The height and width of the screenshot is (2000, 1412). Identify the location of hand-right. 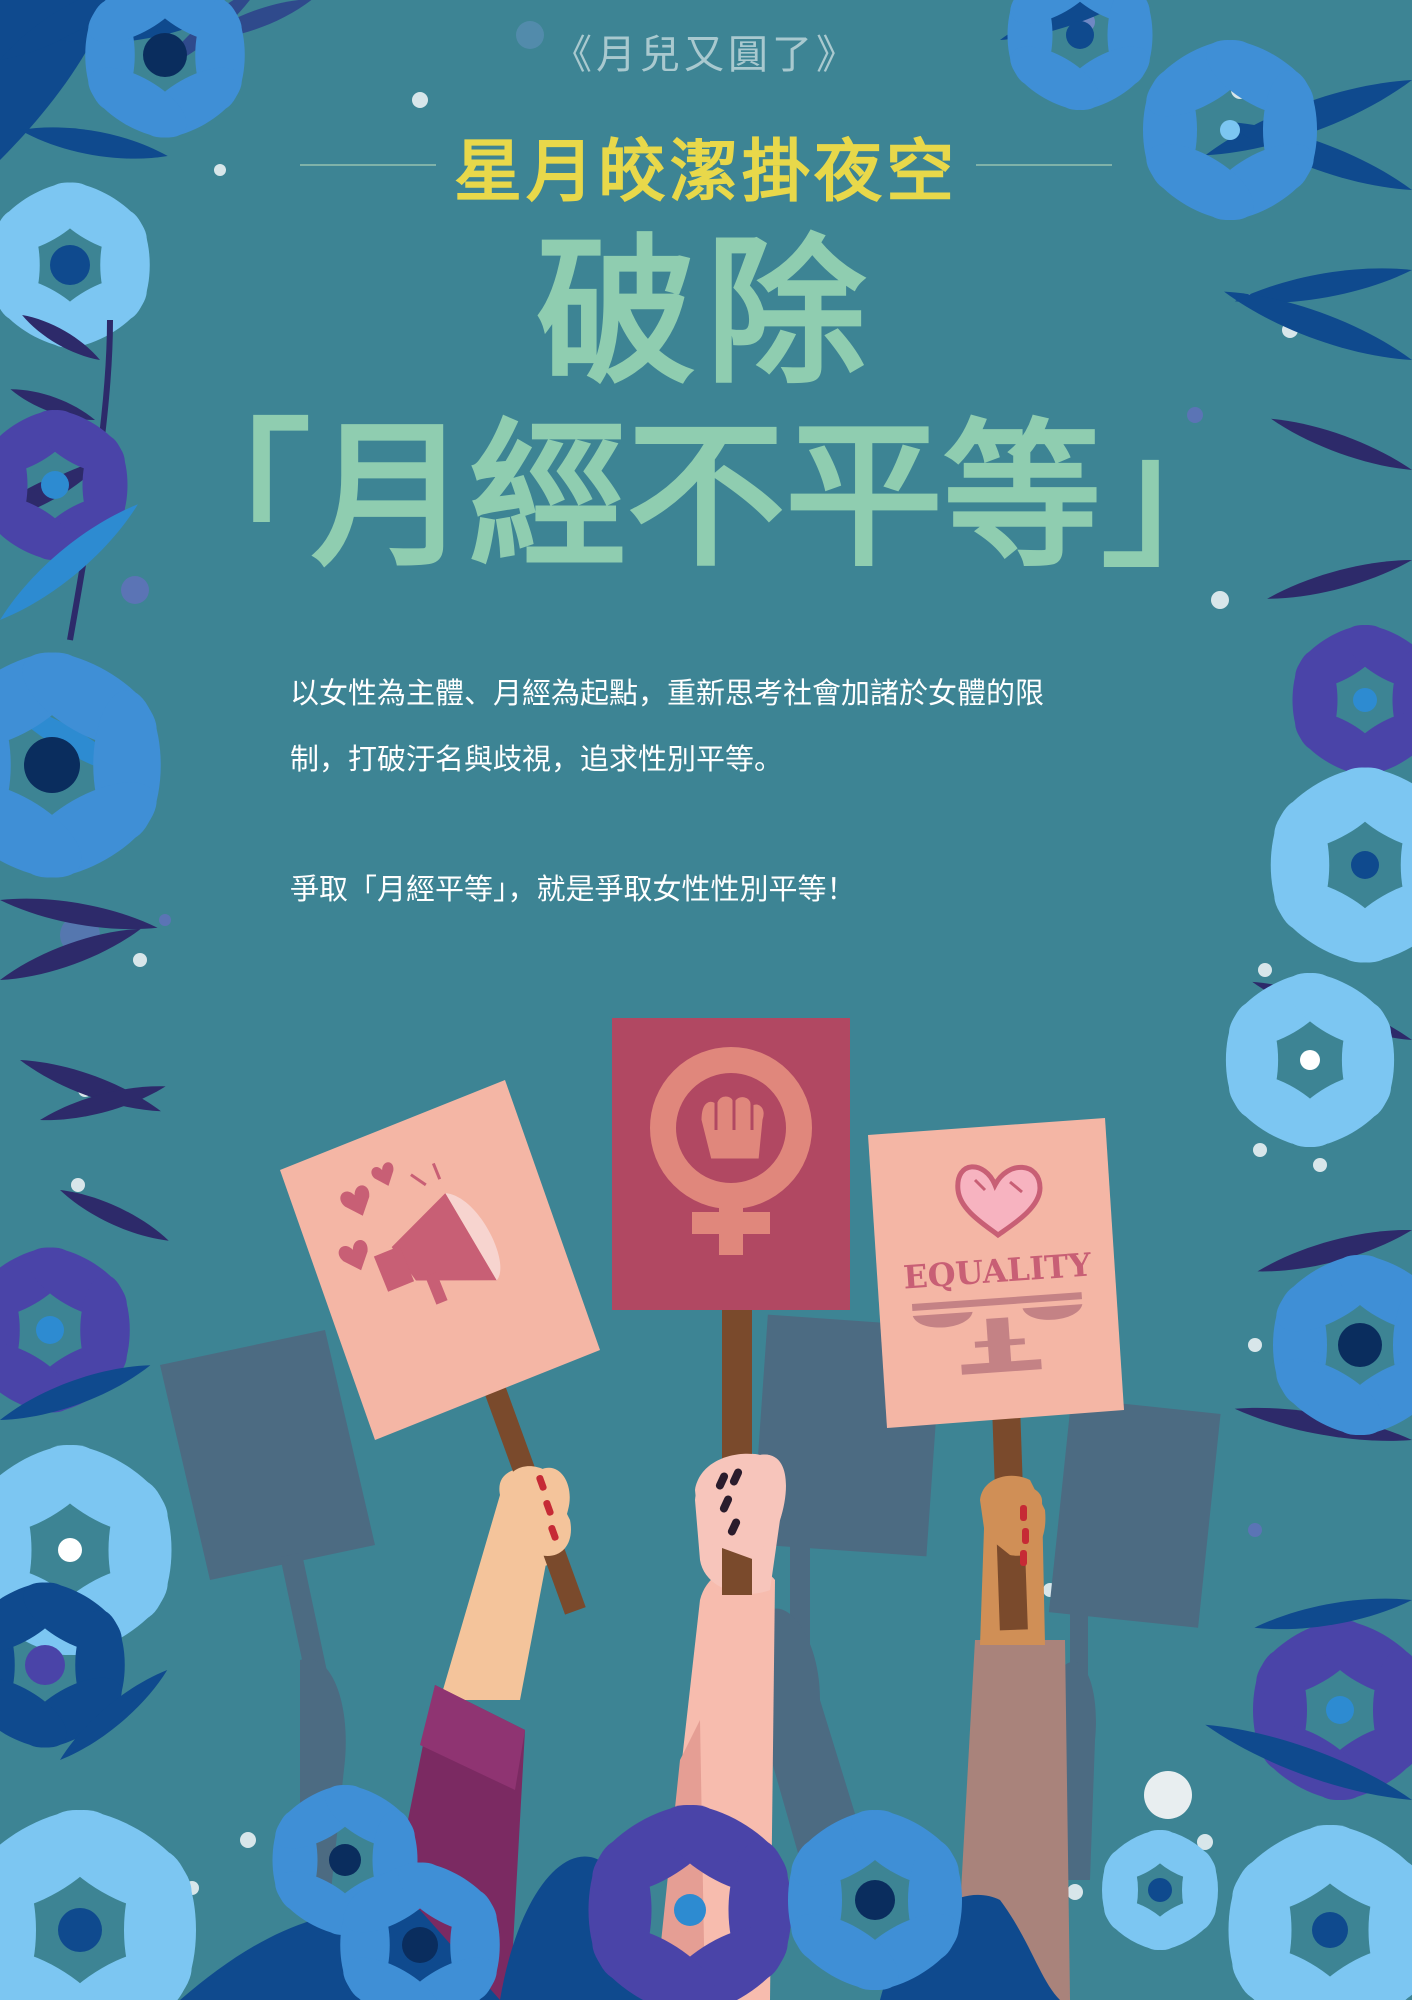
(1013, 1520).